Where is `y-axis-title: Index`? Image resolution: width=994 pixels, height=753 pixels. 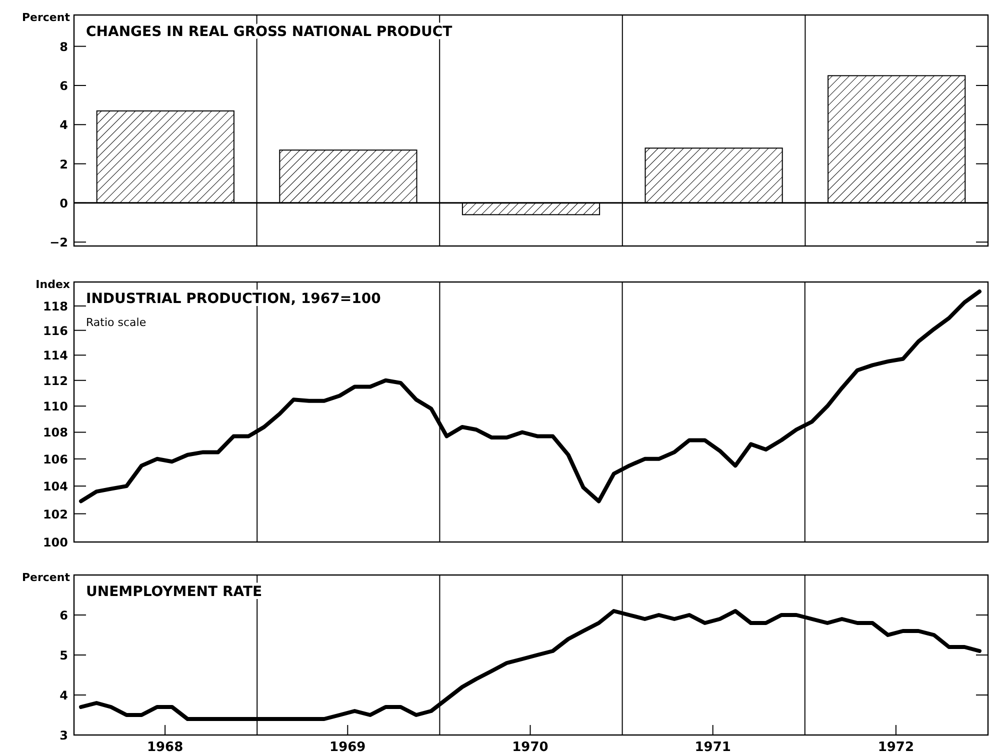 y-axis-title: Index is located at coordinates (53, 284).